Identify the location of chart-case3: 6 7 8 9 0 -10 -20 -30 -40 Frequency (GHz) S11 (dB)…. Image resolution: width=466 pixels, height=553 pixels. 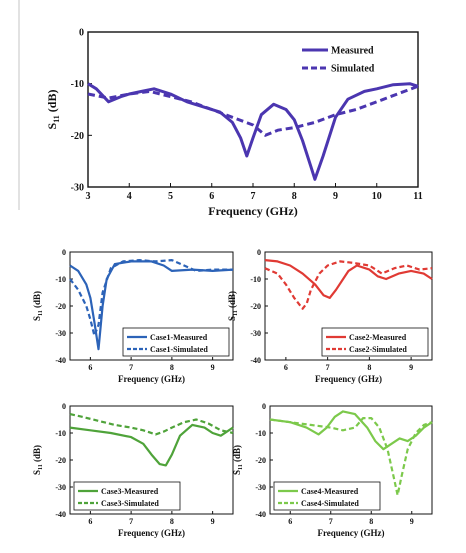
(133, 470).